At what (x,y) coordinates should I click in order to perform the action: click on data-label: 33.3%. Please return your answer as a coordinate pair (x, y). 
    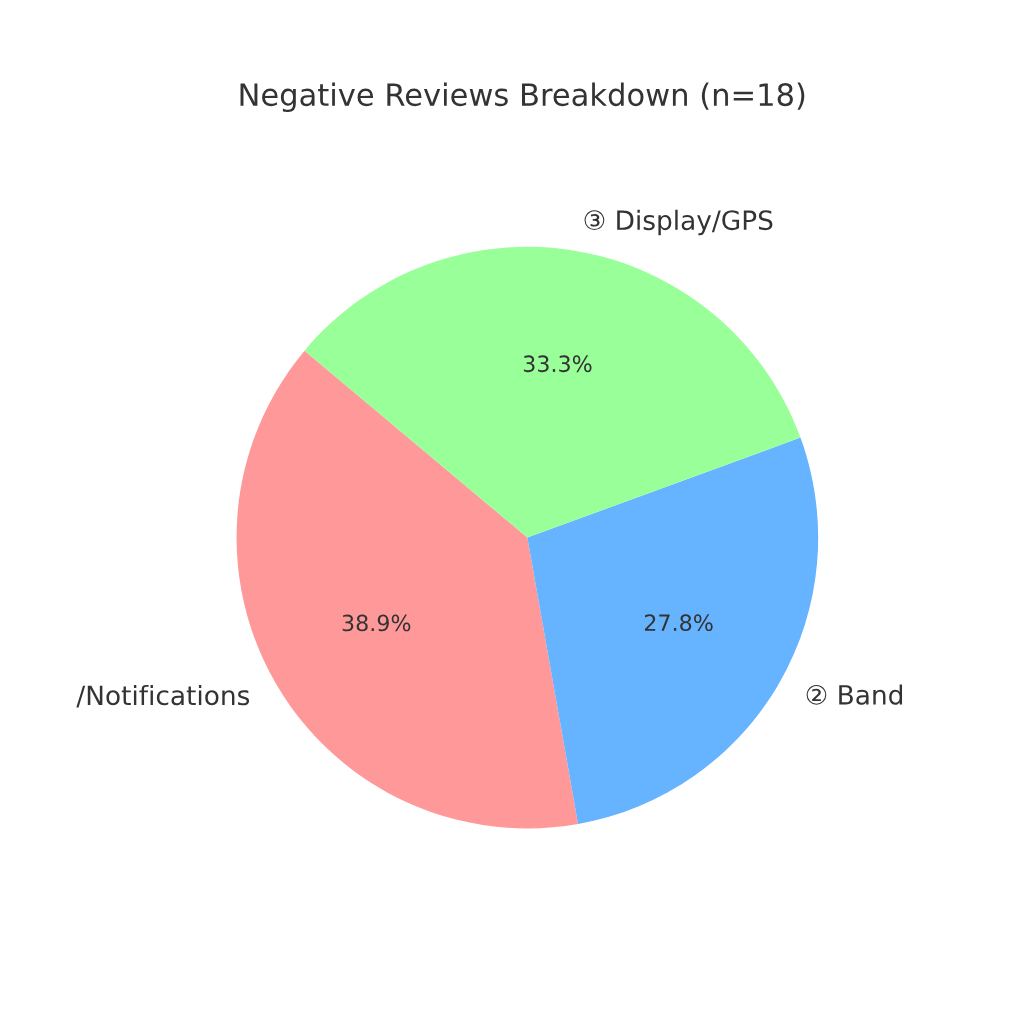
    Looking at the image, I should click on (557, 364).